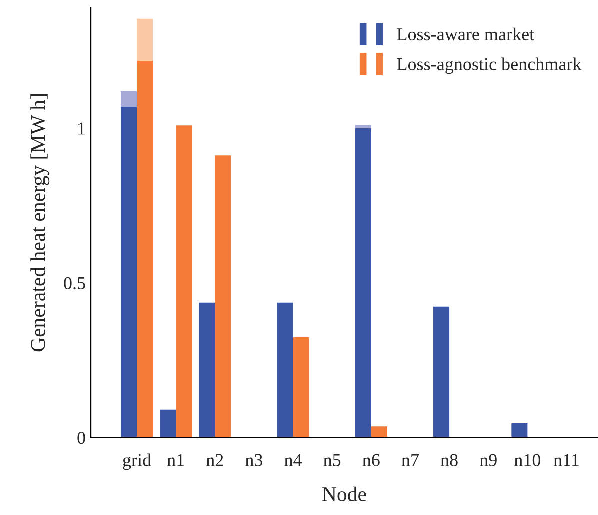 The width and height of the screenshot is (598, 515). What do you see at coordinates (293, 460) in the screenshot?
I see `x-tick-label: n4` at bounding box center [293, 460].